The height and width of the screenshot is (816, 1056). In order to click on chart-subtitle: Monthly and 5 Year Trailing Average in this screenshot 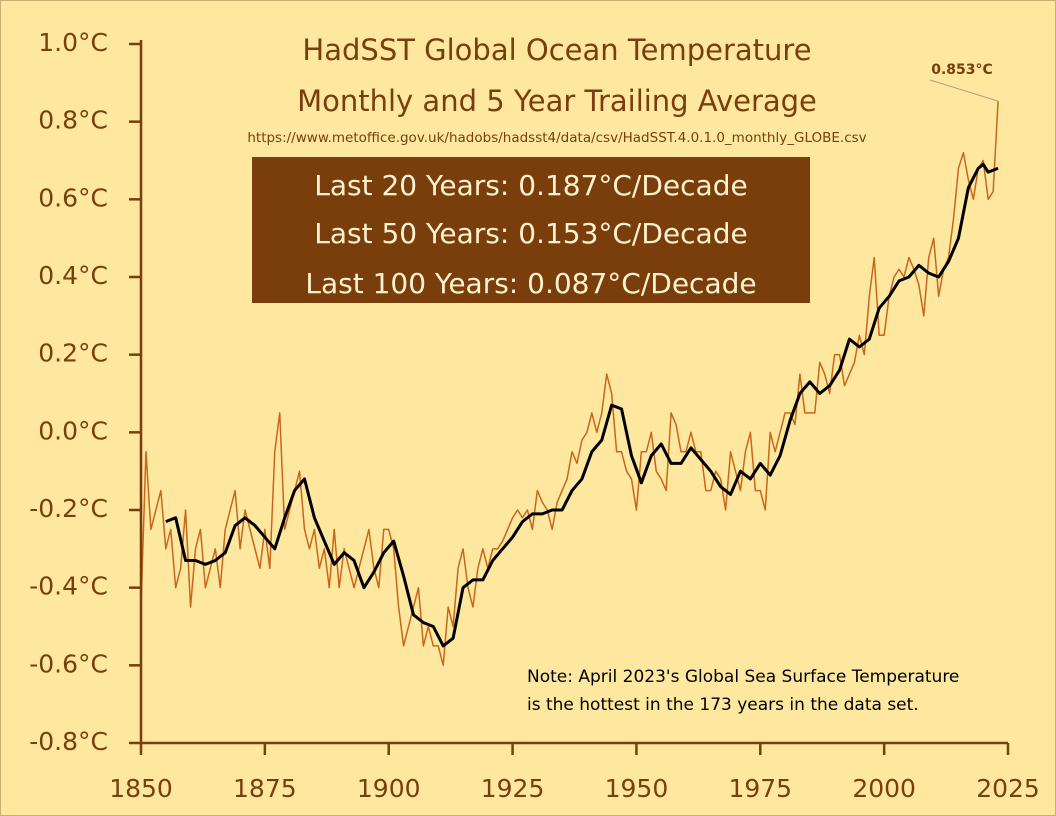, I will do `click(557, 101)`.